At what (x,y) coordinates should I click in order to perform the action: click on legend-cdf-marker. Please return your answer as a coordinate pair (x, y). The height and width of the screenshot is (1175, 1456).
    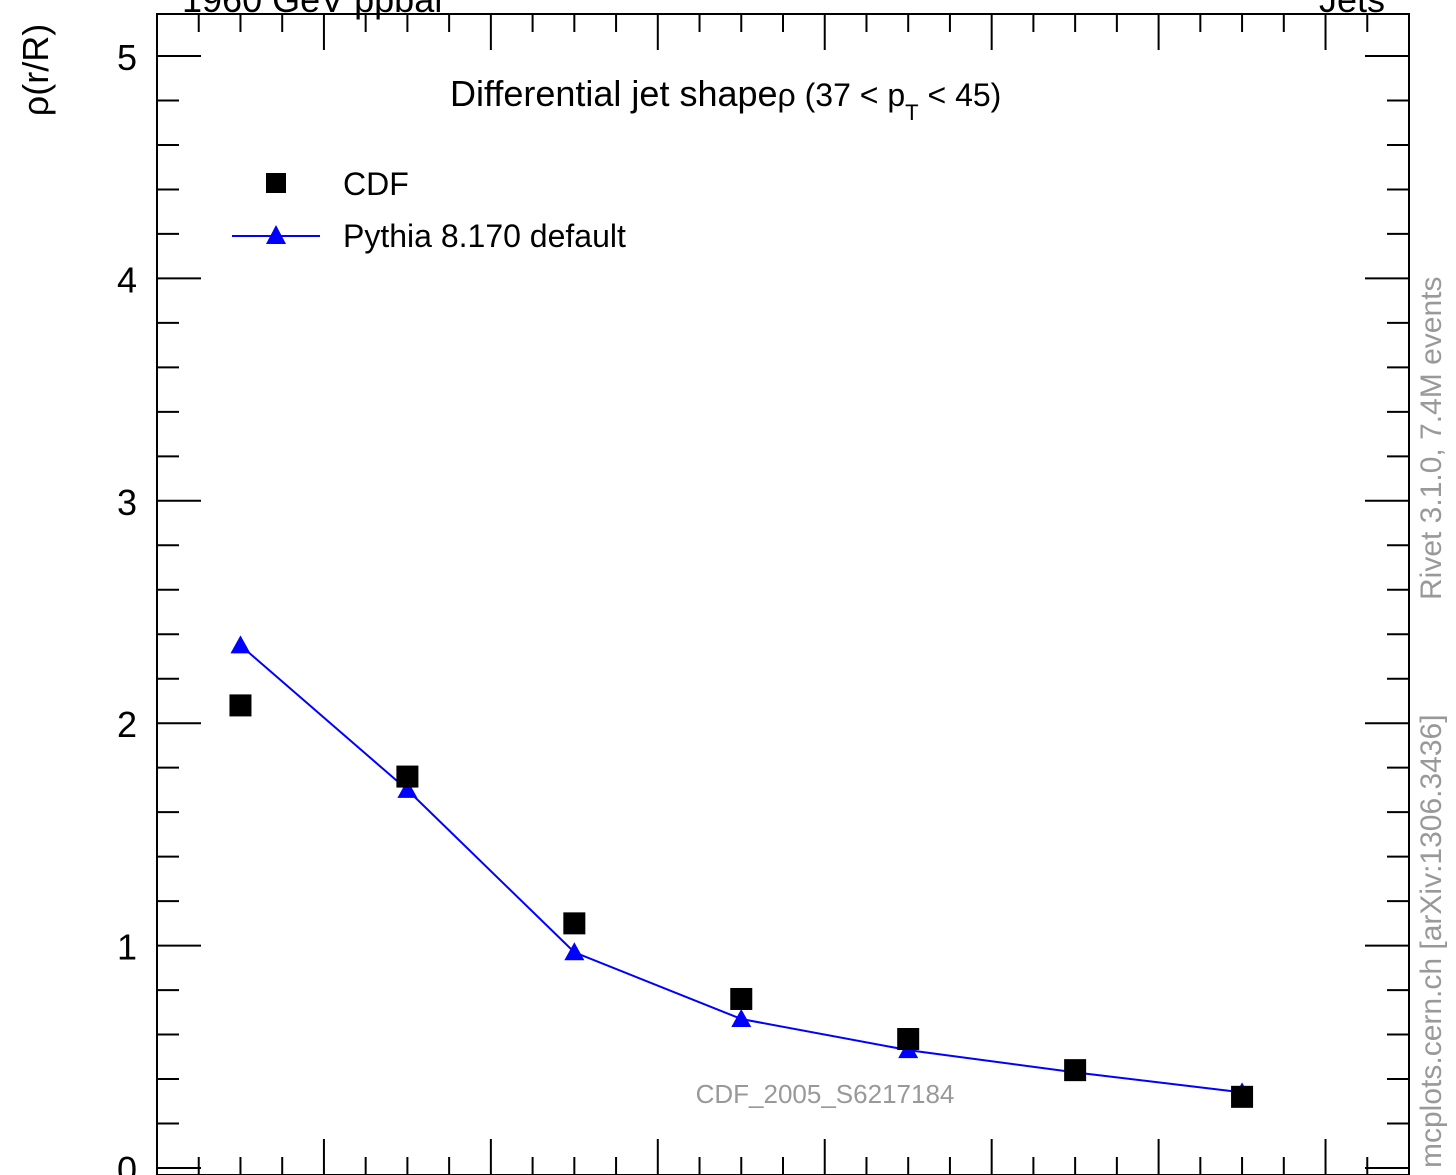
    Looking at the image, I should click on (276, 183).